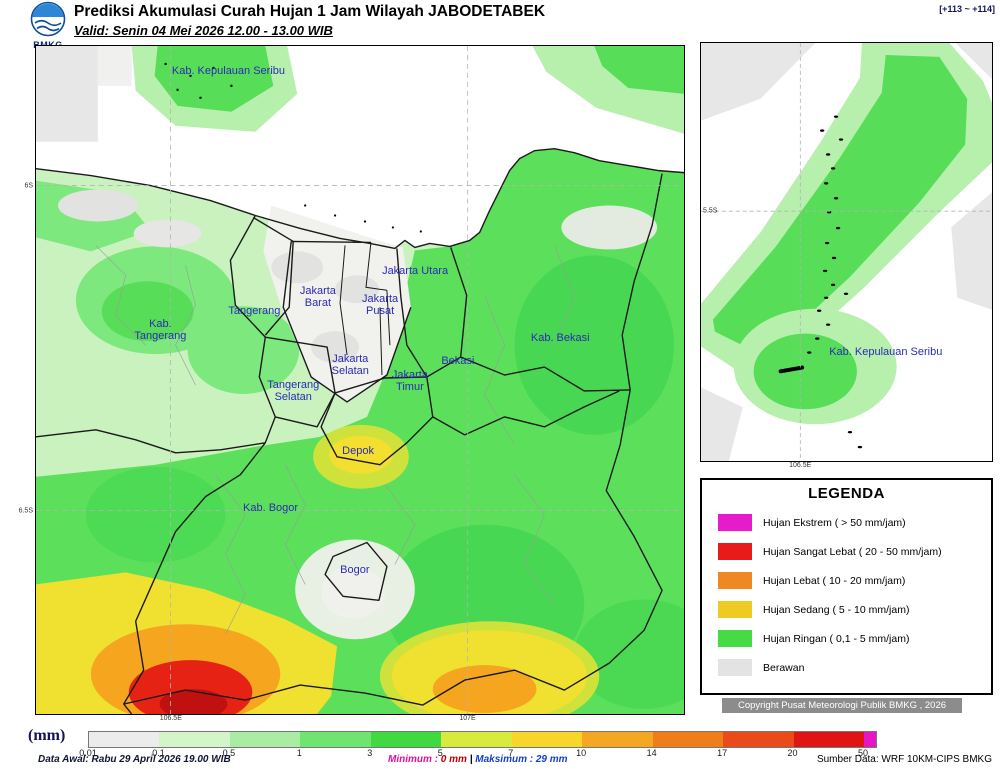 This screenshot has width=1000, height=769. Describe the element at coordinates (651, 753) in the screenshot. I see `colorbar-tick-label: 14` at that location.